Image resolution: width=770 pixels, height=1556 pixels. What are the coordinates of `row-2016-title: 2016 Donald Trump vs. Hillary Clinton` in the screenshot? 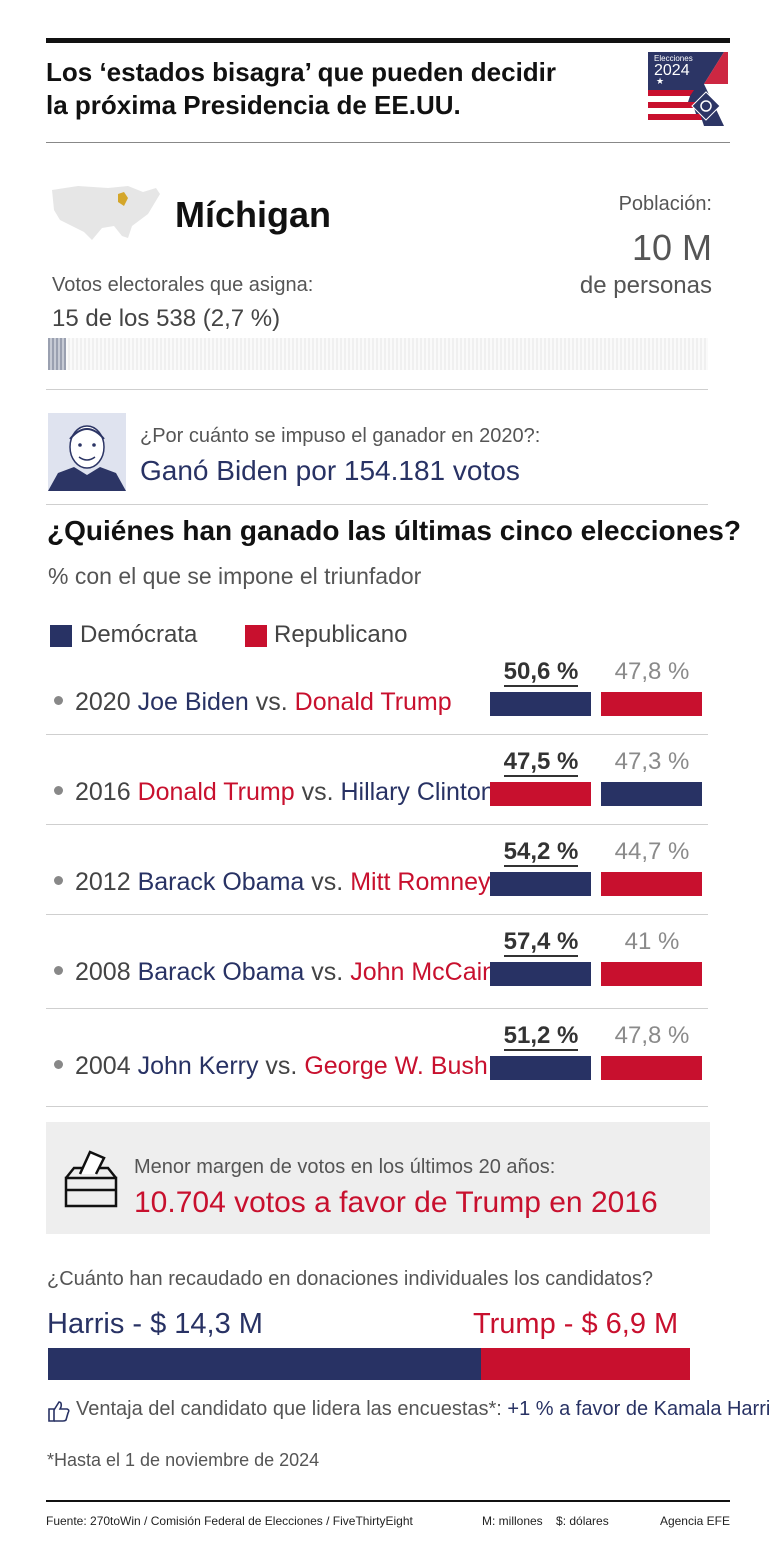 It's located at (274, 792).